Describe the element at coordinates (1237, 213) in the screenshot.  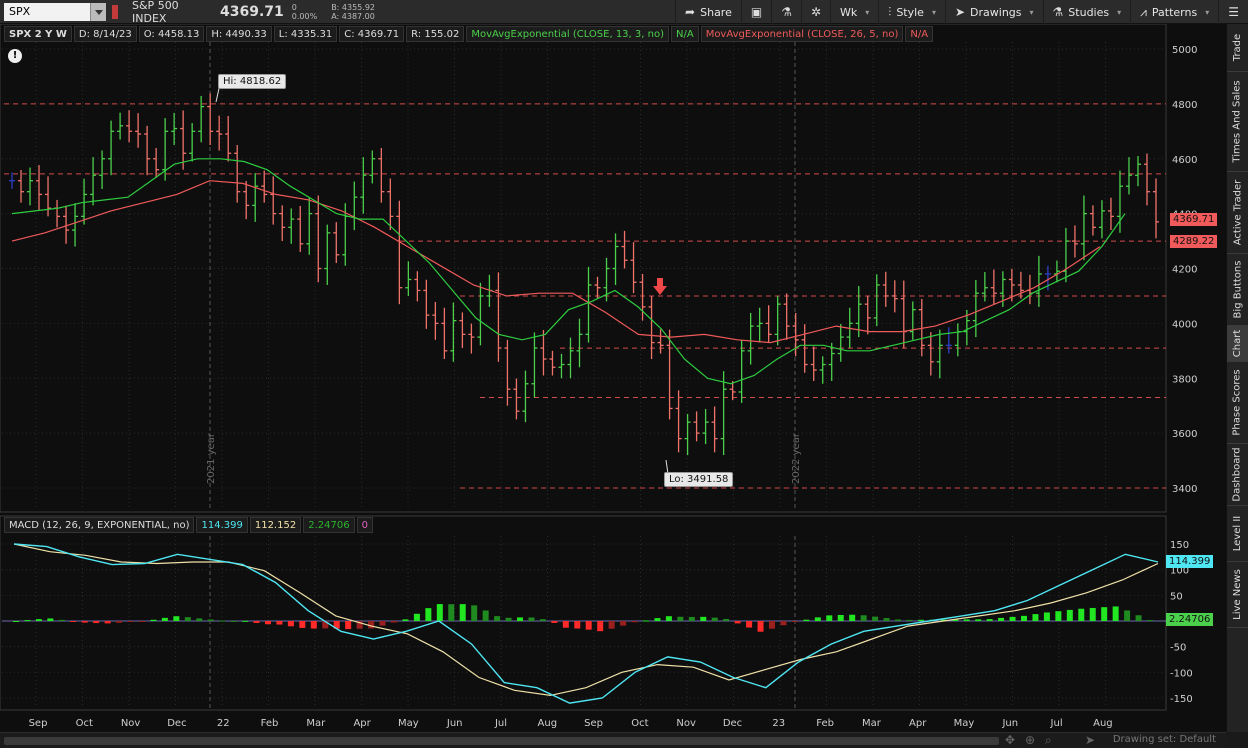
I see `side-tab-active-trader: Active Trader` at that location.